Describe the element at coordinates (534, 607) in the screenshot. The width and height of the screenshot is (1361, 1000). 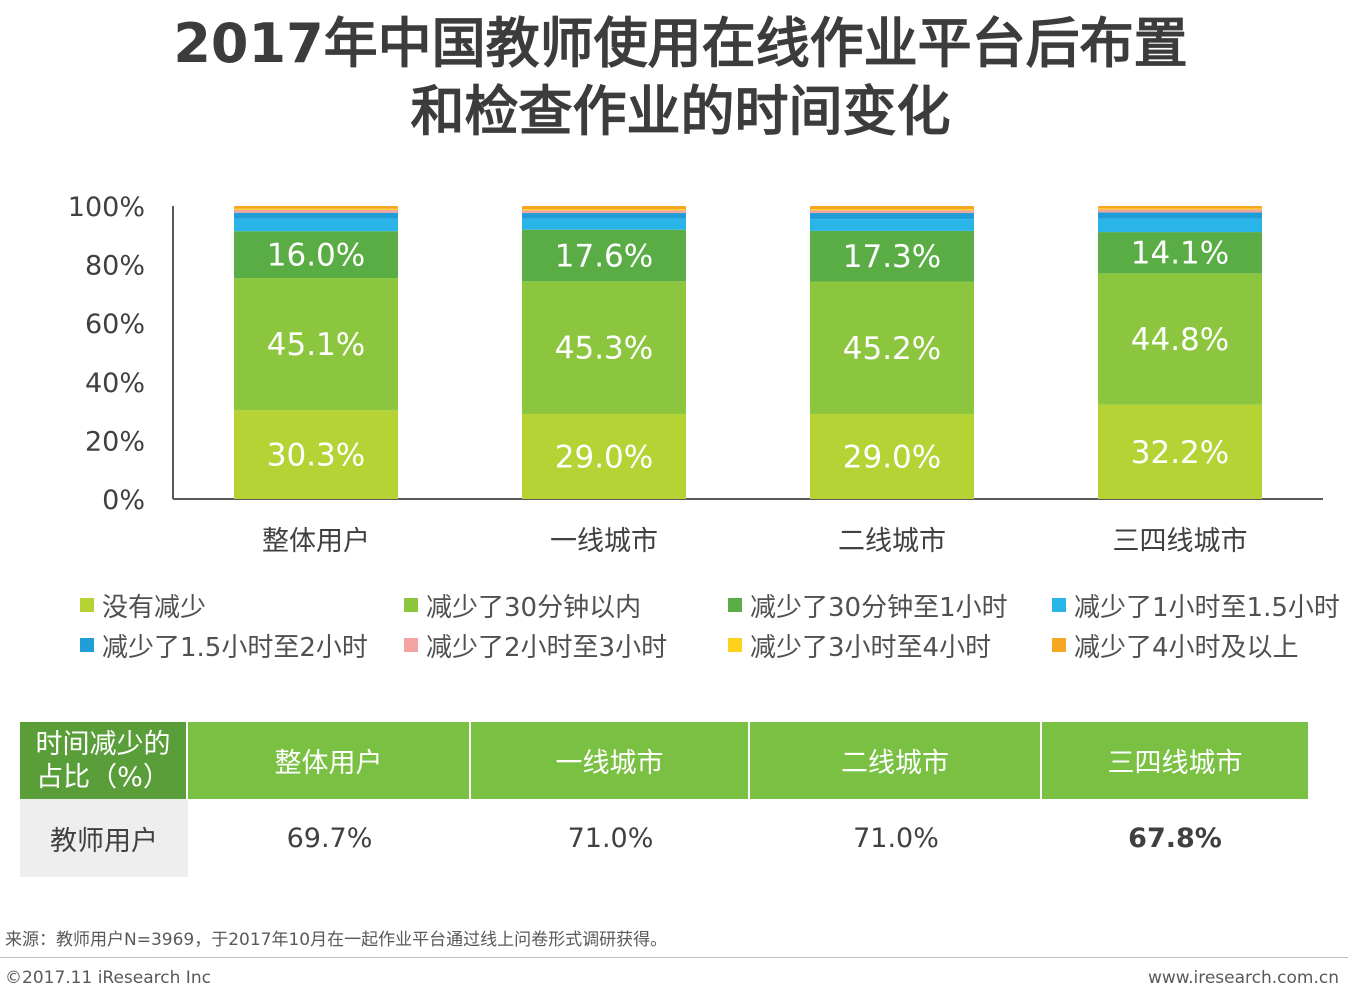
I see `legend-label: 减少了30分钟以内` at that location.